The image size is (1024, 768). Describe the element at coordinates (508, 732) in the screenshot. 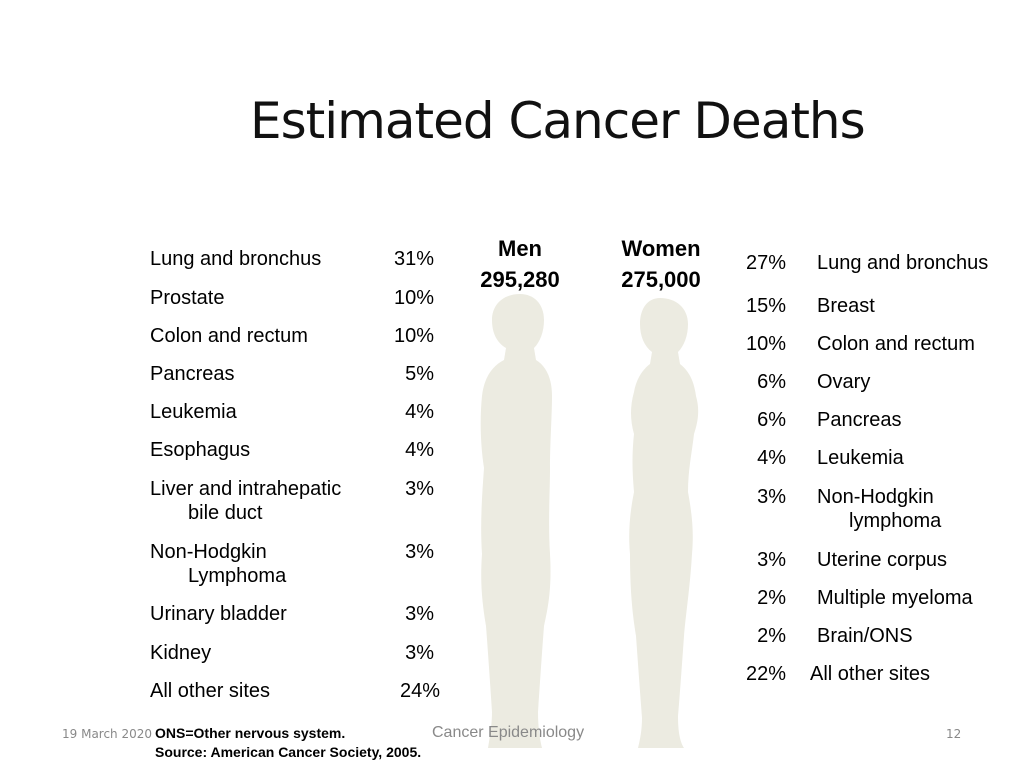

I see `footer-title: Cancer Epidemiology` at that location.